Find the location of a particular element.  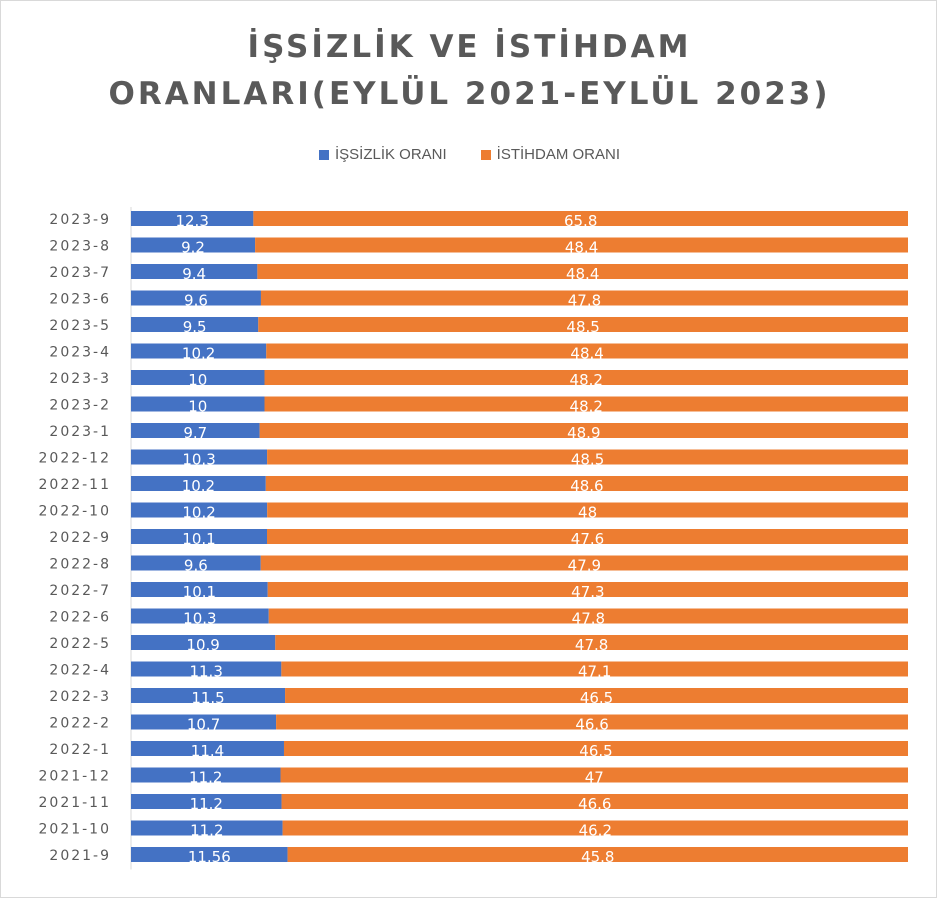

category-label: 2022-11 is located at coordinates (75, 485).